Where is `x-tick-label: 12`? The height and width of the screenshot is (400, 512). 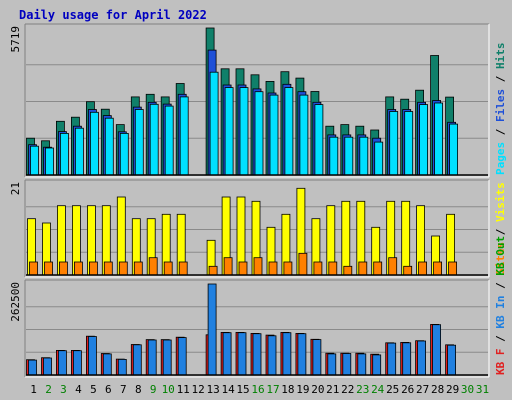 x-tick-label: 12 is located at coordinates (197, 389).